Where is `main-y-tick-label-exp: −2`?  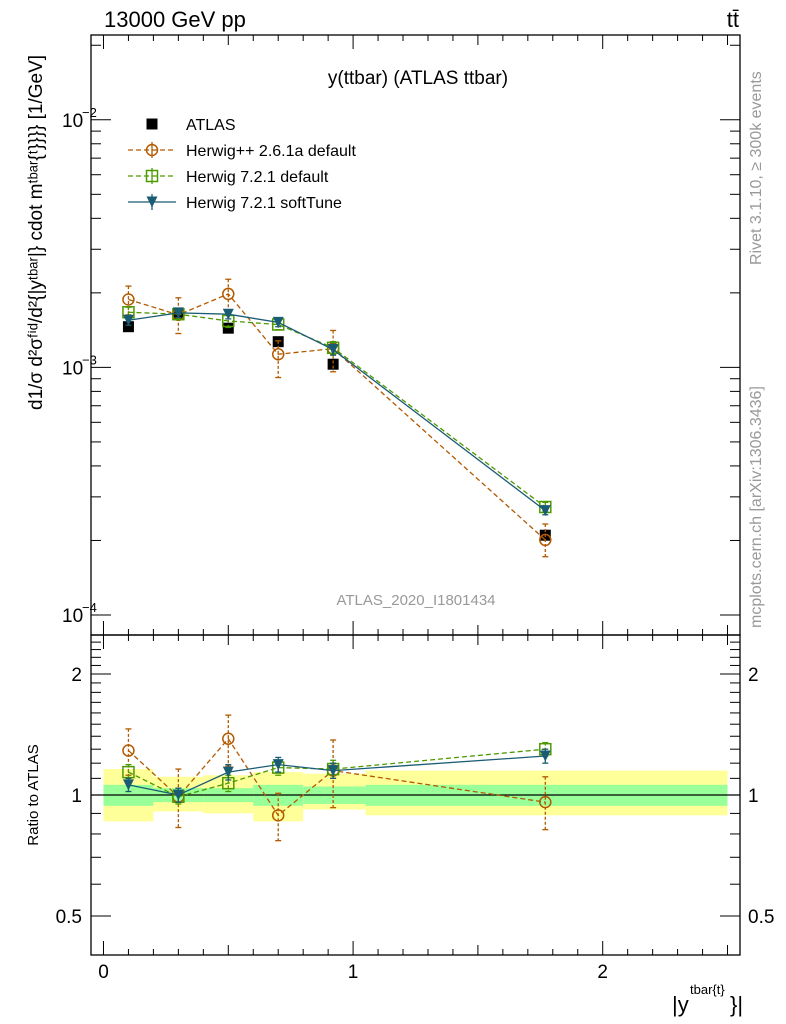 main-y-tick-label-exp: −2 is located at coordinates (89, 112).